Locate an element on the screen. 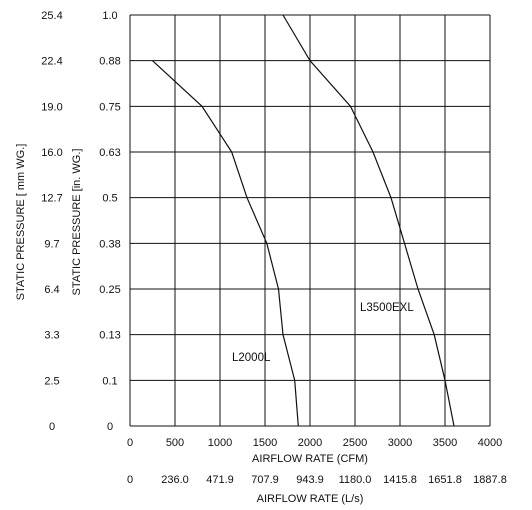  x-tick-label-secondary: 471.9 is located at coordinates (220, 480).